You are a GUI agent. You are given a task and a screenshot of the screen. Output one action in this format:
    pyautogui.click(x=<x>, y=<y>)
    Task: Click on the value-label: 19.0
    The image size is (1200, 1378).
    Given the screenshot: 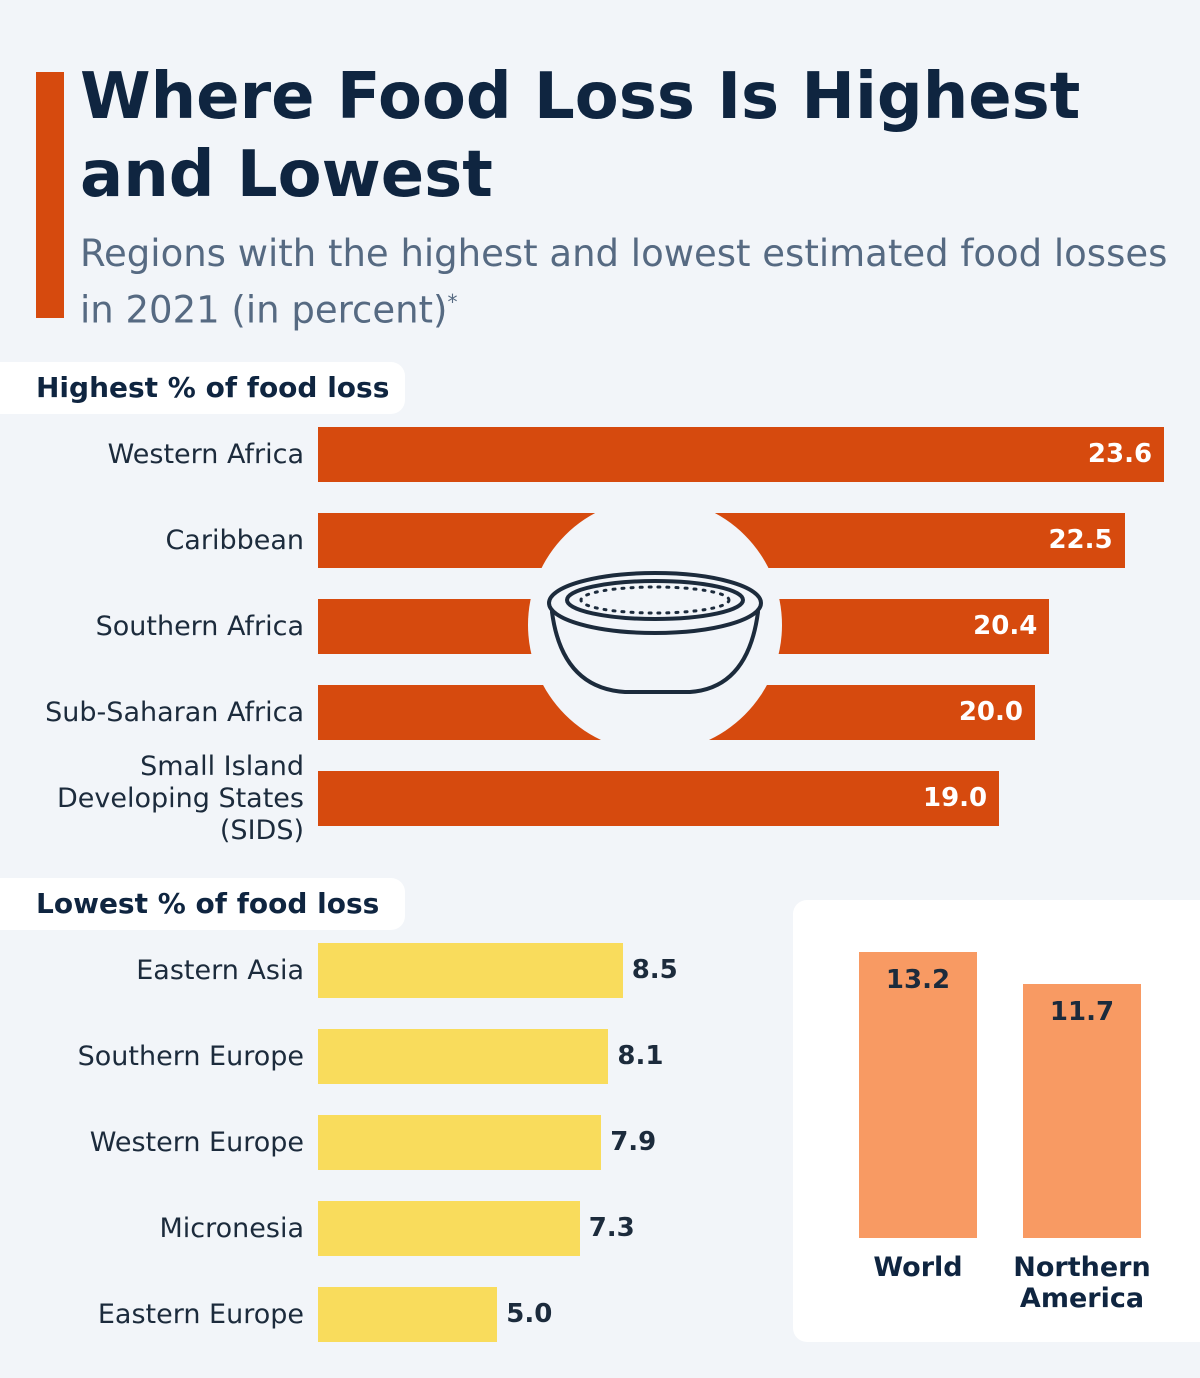 What is the action you would take?
    pyautogui.click(x=955, y=798)
    